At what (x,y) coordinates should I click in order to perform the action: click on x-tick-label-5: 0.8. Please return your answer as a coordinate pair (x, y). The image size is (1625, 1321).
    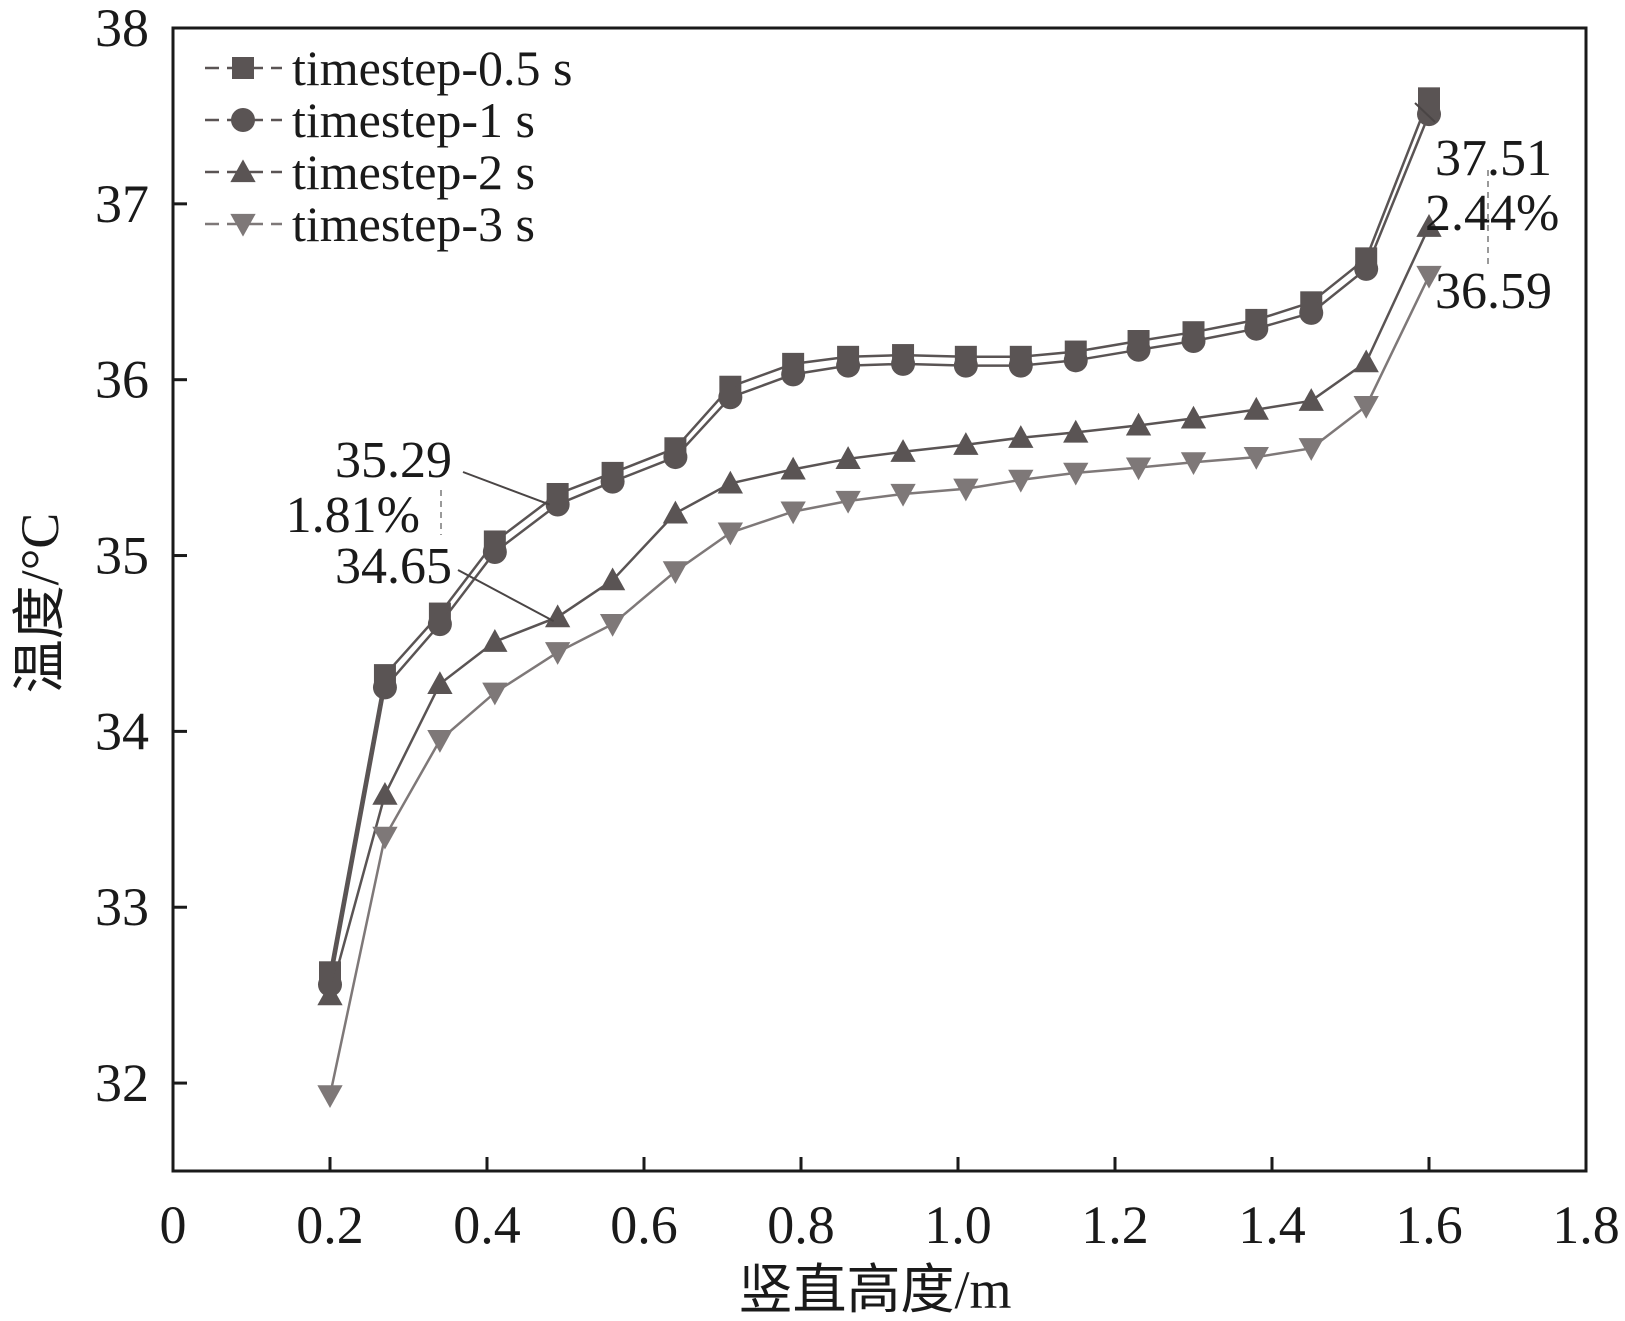
    Looking at the image, I should click on (801, 1225).